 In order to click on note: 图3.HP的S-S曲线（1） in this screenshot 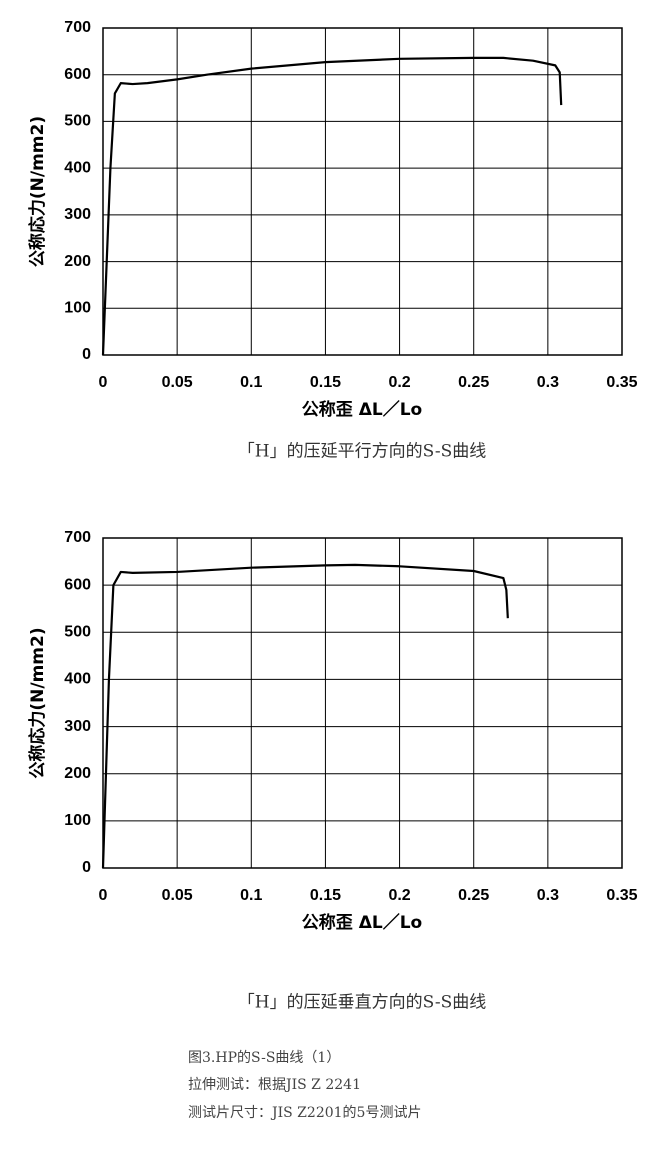, I will do `click(264, 1058)`.